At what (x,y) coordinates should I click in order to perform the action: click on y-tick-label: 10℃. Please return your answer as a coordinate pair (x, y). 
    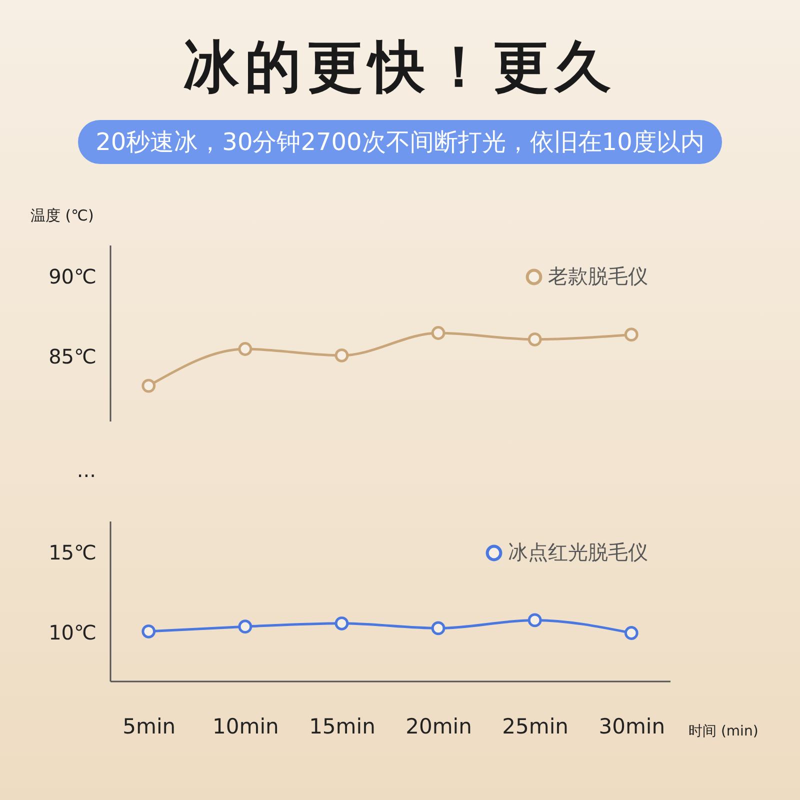
    Looking at the image, I should click on (72, 632).